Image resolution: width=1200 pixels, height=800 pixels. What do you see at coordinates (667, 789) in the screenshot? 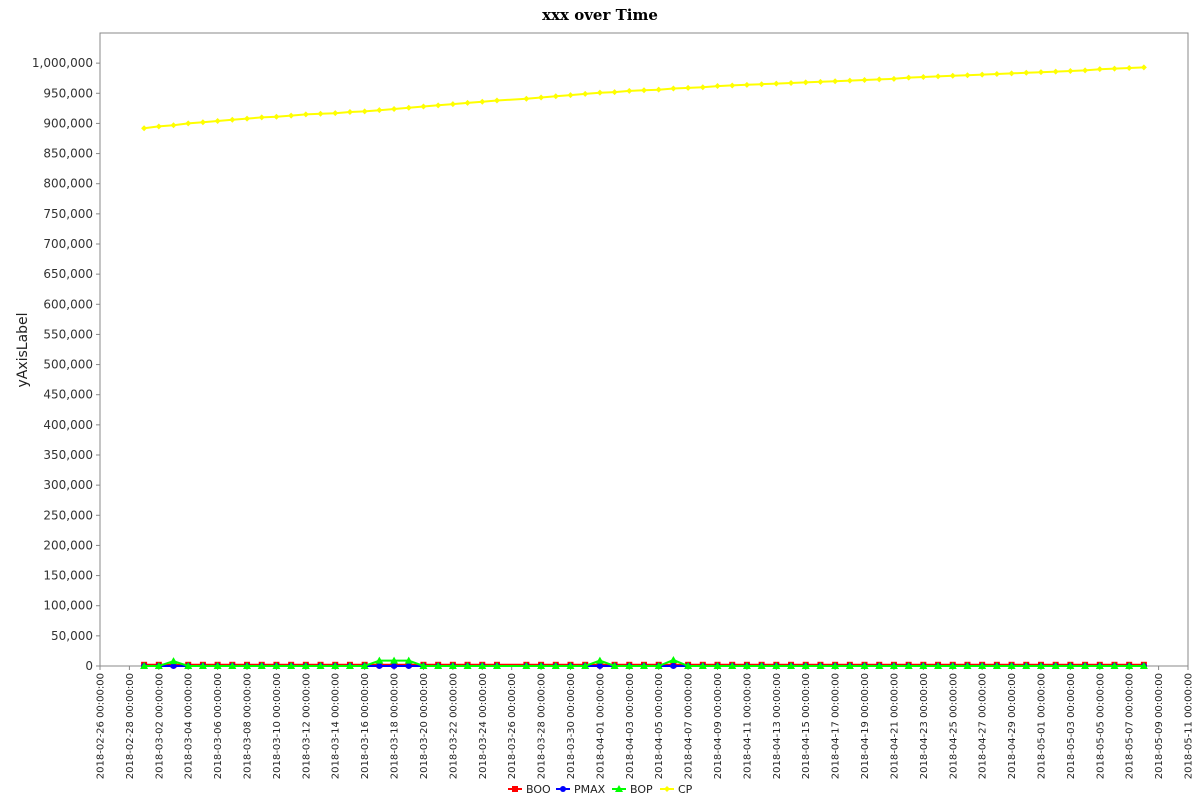
I see `legend-marker-cp` at bounding box center [667, 789].